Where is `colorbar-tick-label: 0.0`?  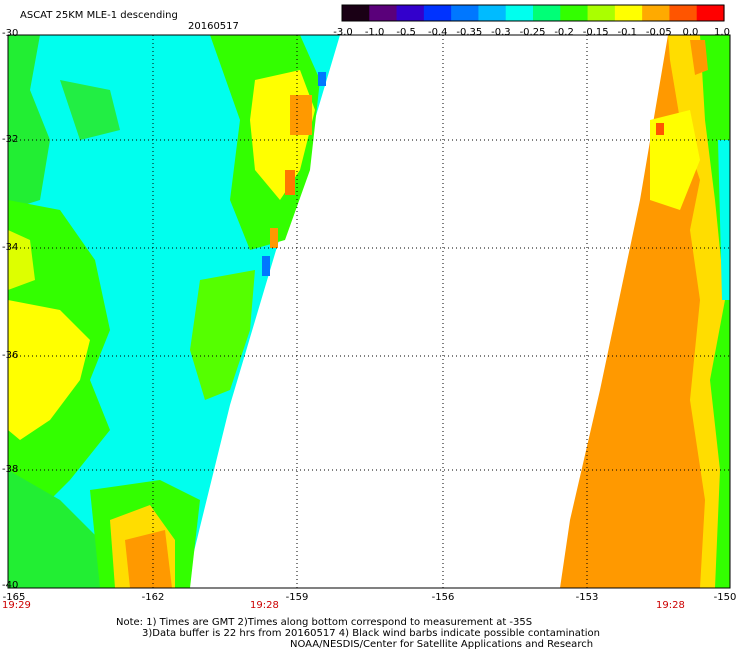 colorbar-tick-label: 0.0 is located at coordinates (690, 32).